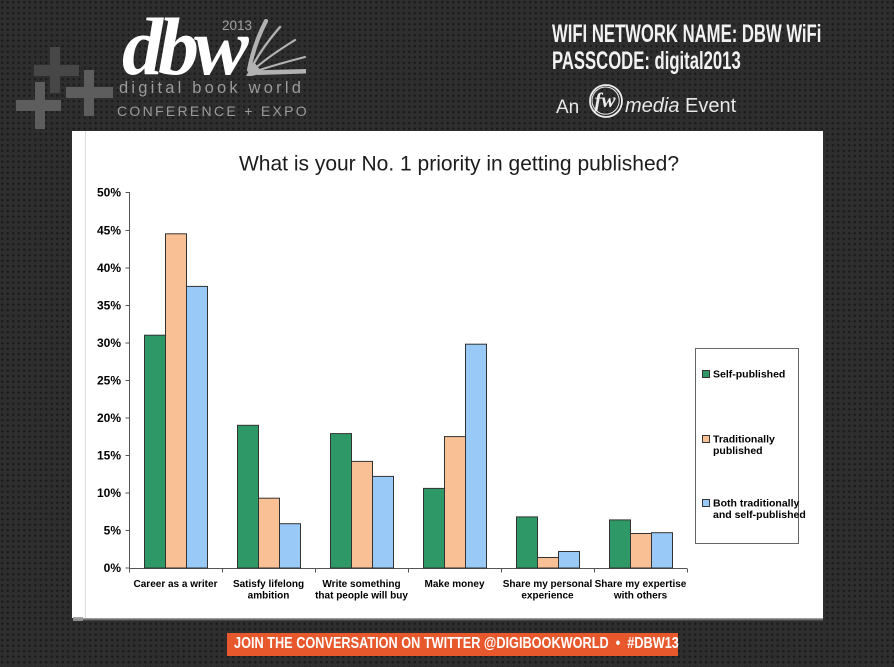 Image resolution: width=894 pixels, height=667 pixels. Describe the element at coordinates (361, 584) in the screenshot. I see `svg-text: Write something` at that location.